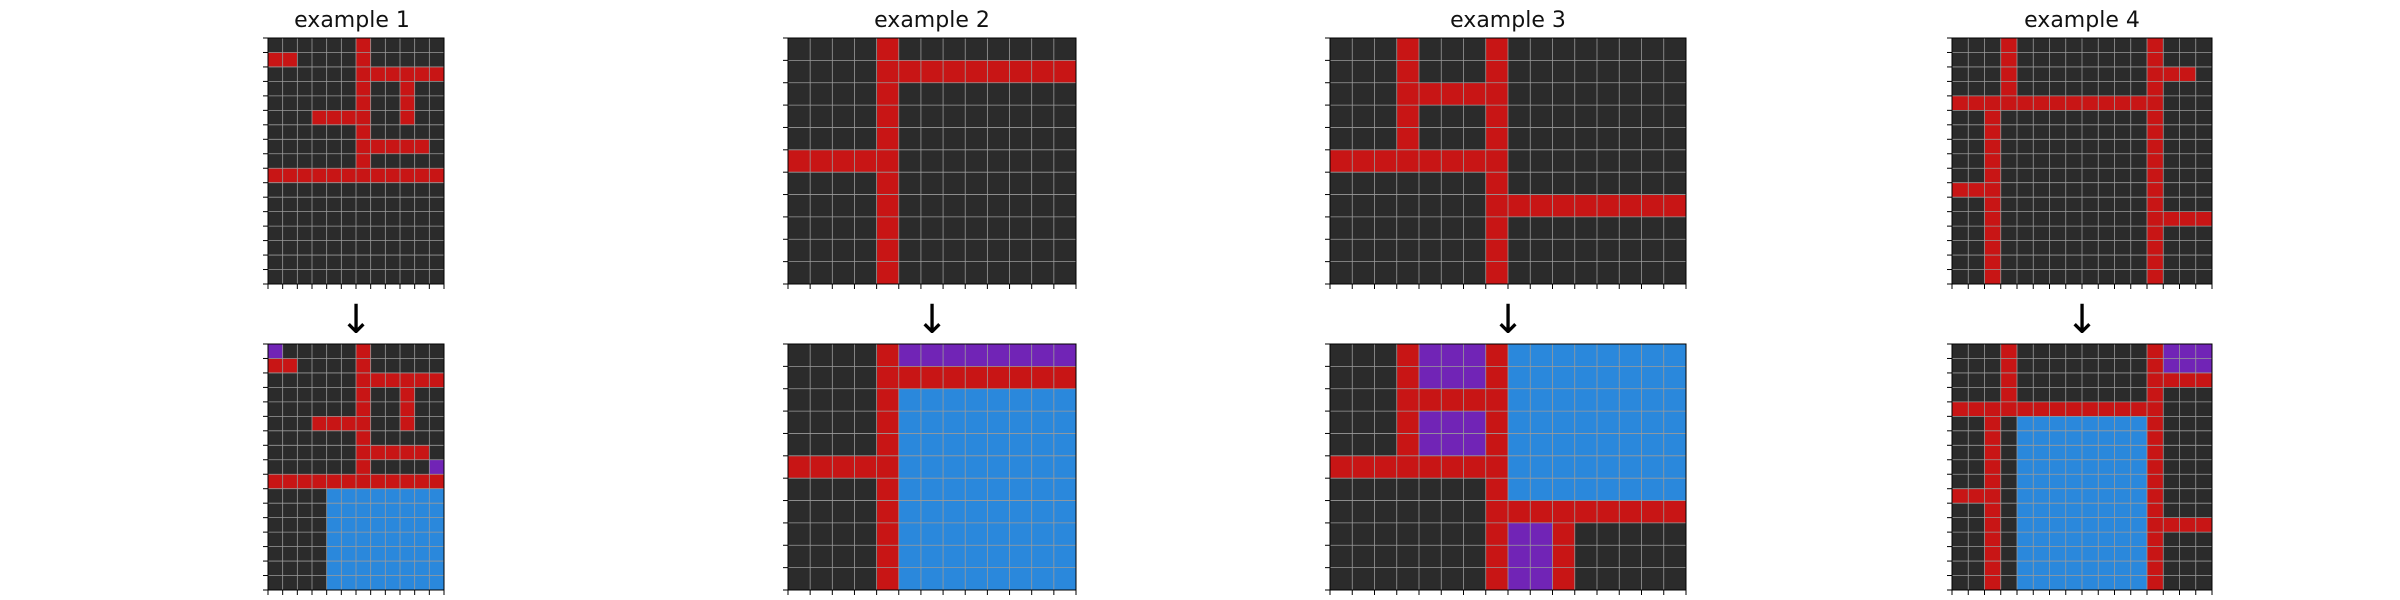 Image resolution: width=2400 pixels, height=600 pixels. What do you see at coordinates (932, 161) in the screenshot?
I see `grid-border` at bounding box center [932, 161].